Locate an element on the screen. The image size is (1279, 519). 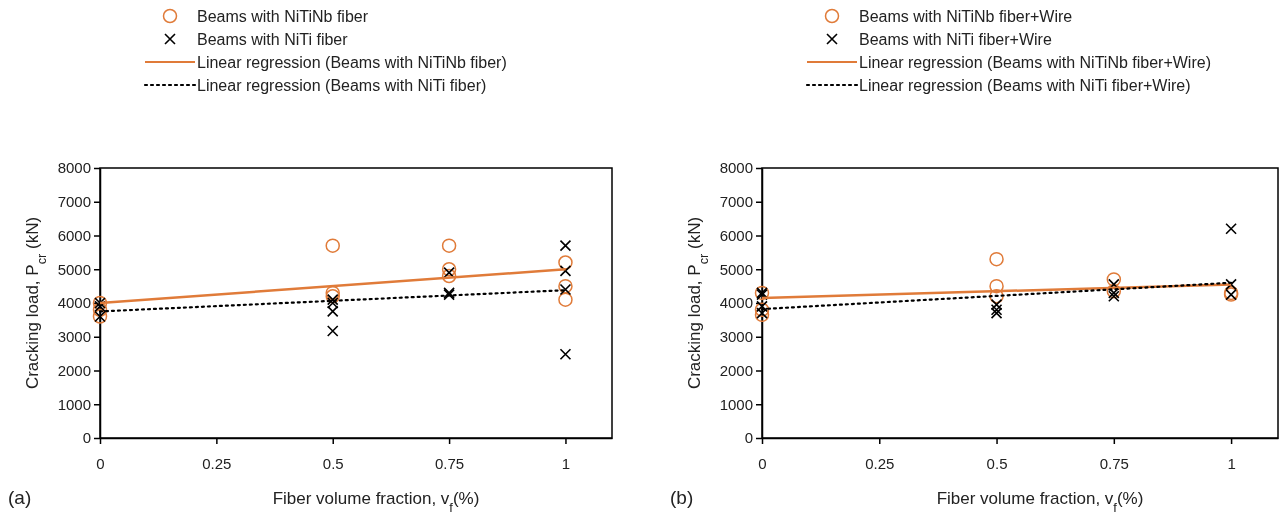
text: (a) is located at coordinates (20, 497).